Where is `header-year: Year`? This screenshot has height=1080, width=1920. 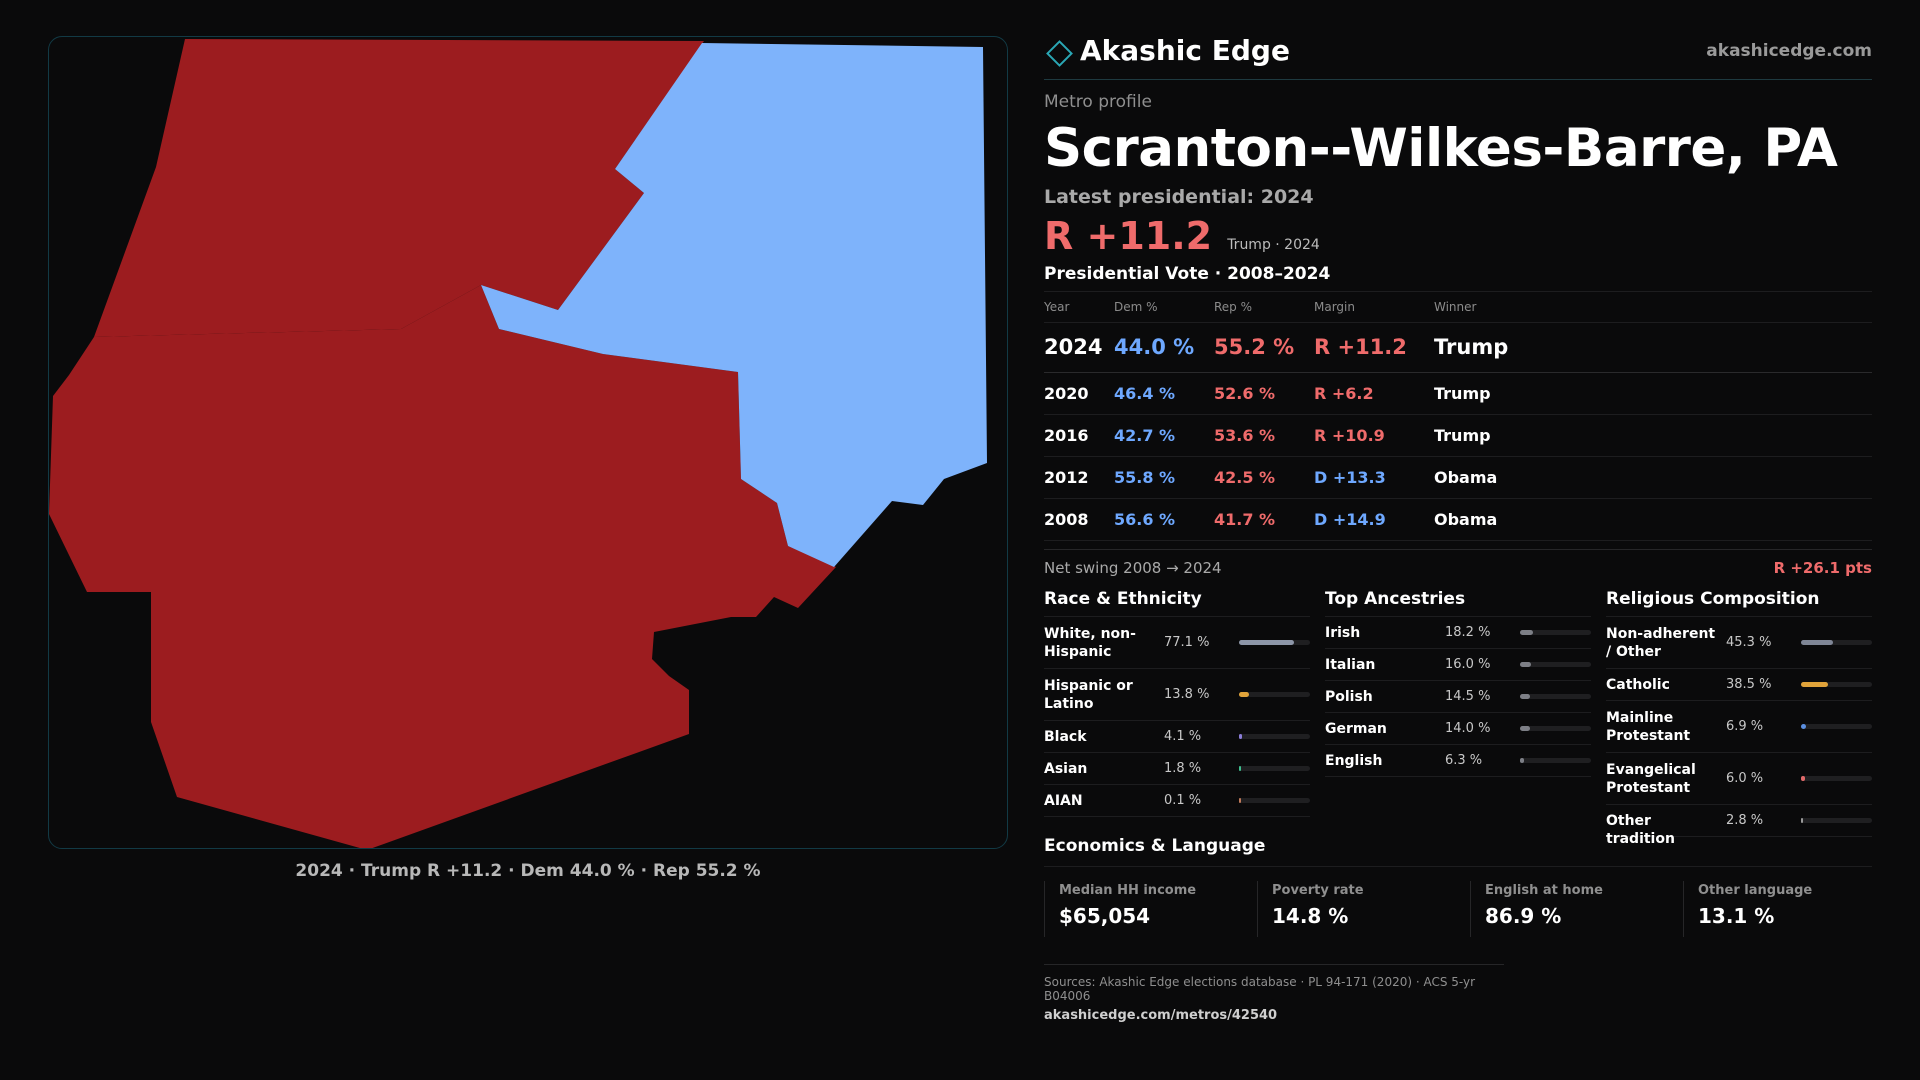
header-year: Year is located at coordinates (1079, 307).